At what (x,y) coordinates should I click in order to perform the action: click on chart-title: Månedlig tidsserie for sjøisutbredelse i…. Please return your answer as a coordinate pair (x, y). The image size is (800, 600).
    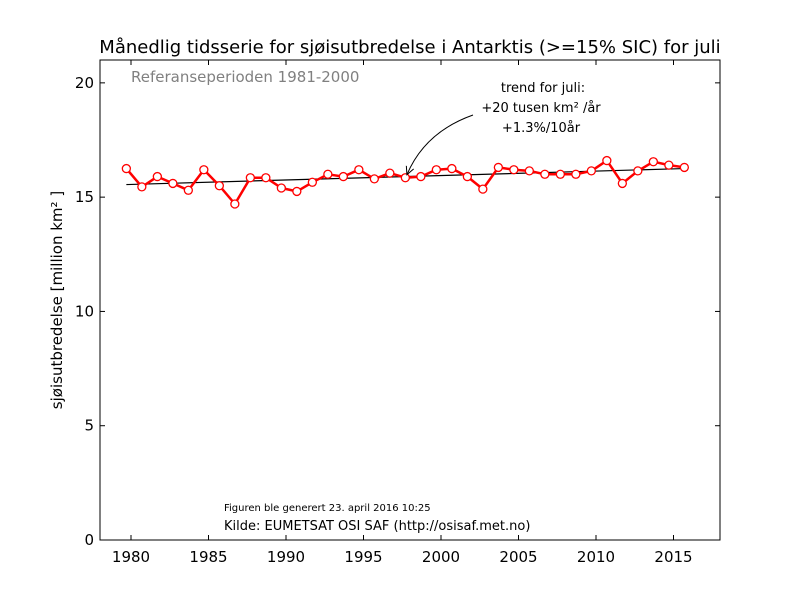
    Looking at the image, I should click on (409, 47).